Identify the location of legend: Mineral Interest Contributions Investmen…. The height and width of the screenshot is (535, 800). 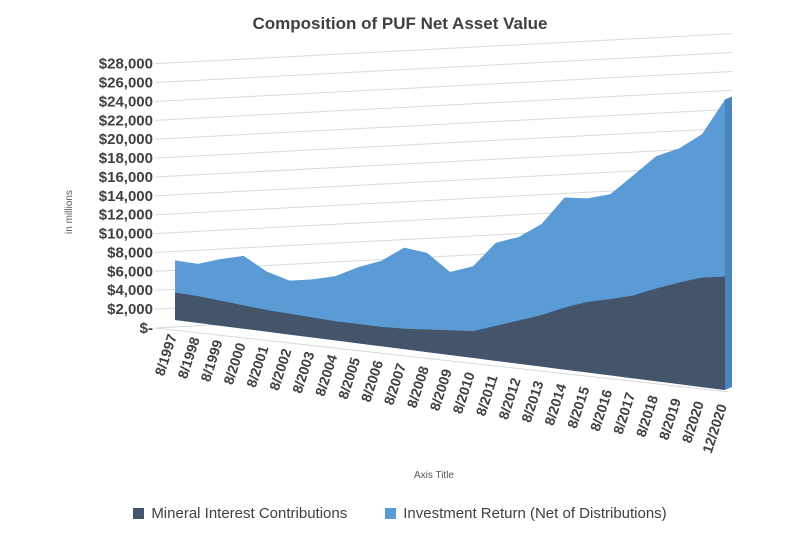
(400, 513).